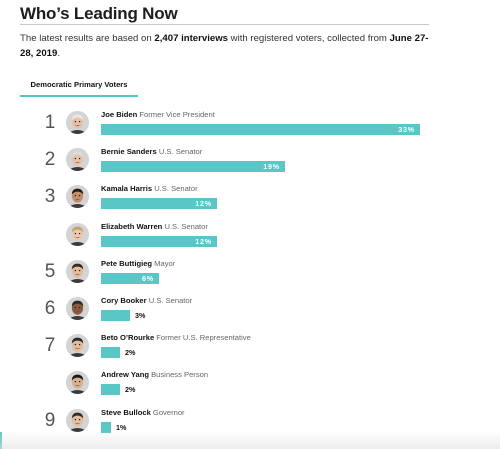 The image size is (500, 449). Describe the element at coordinates (167, 412) in the screenshot. I see `candidate-title: Governor` at that location.